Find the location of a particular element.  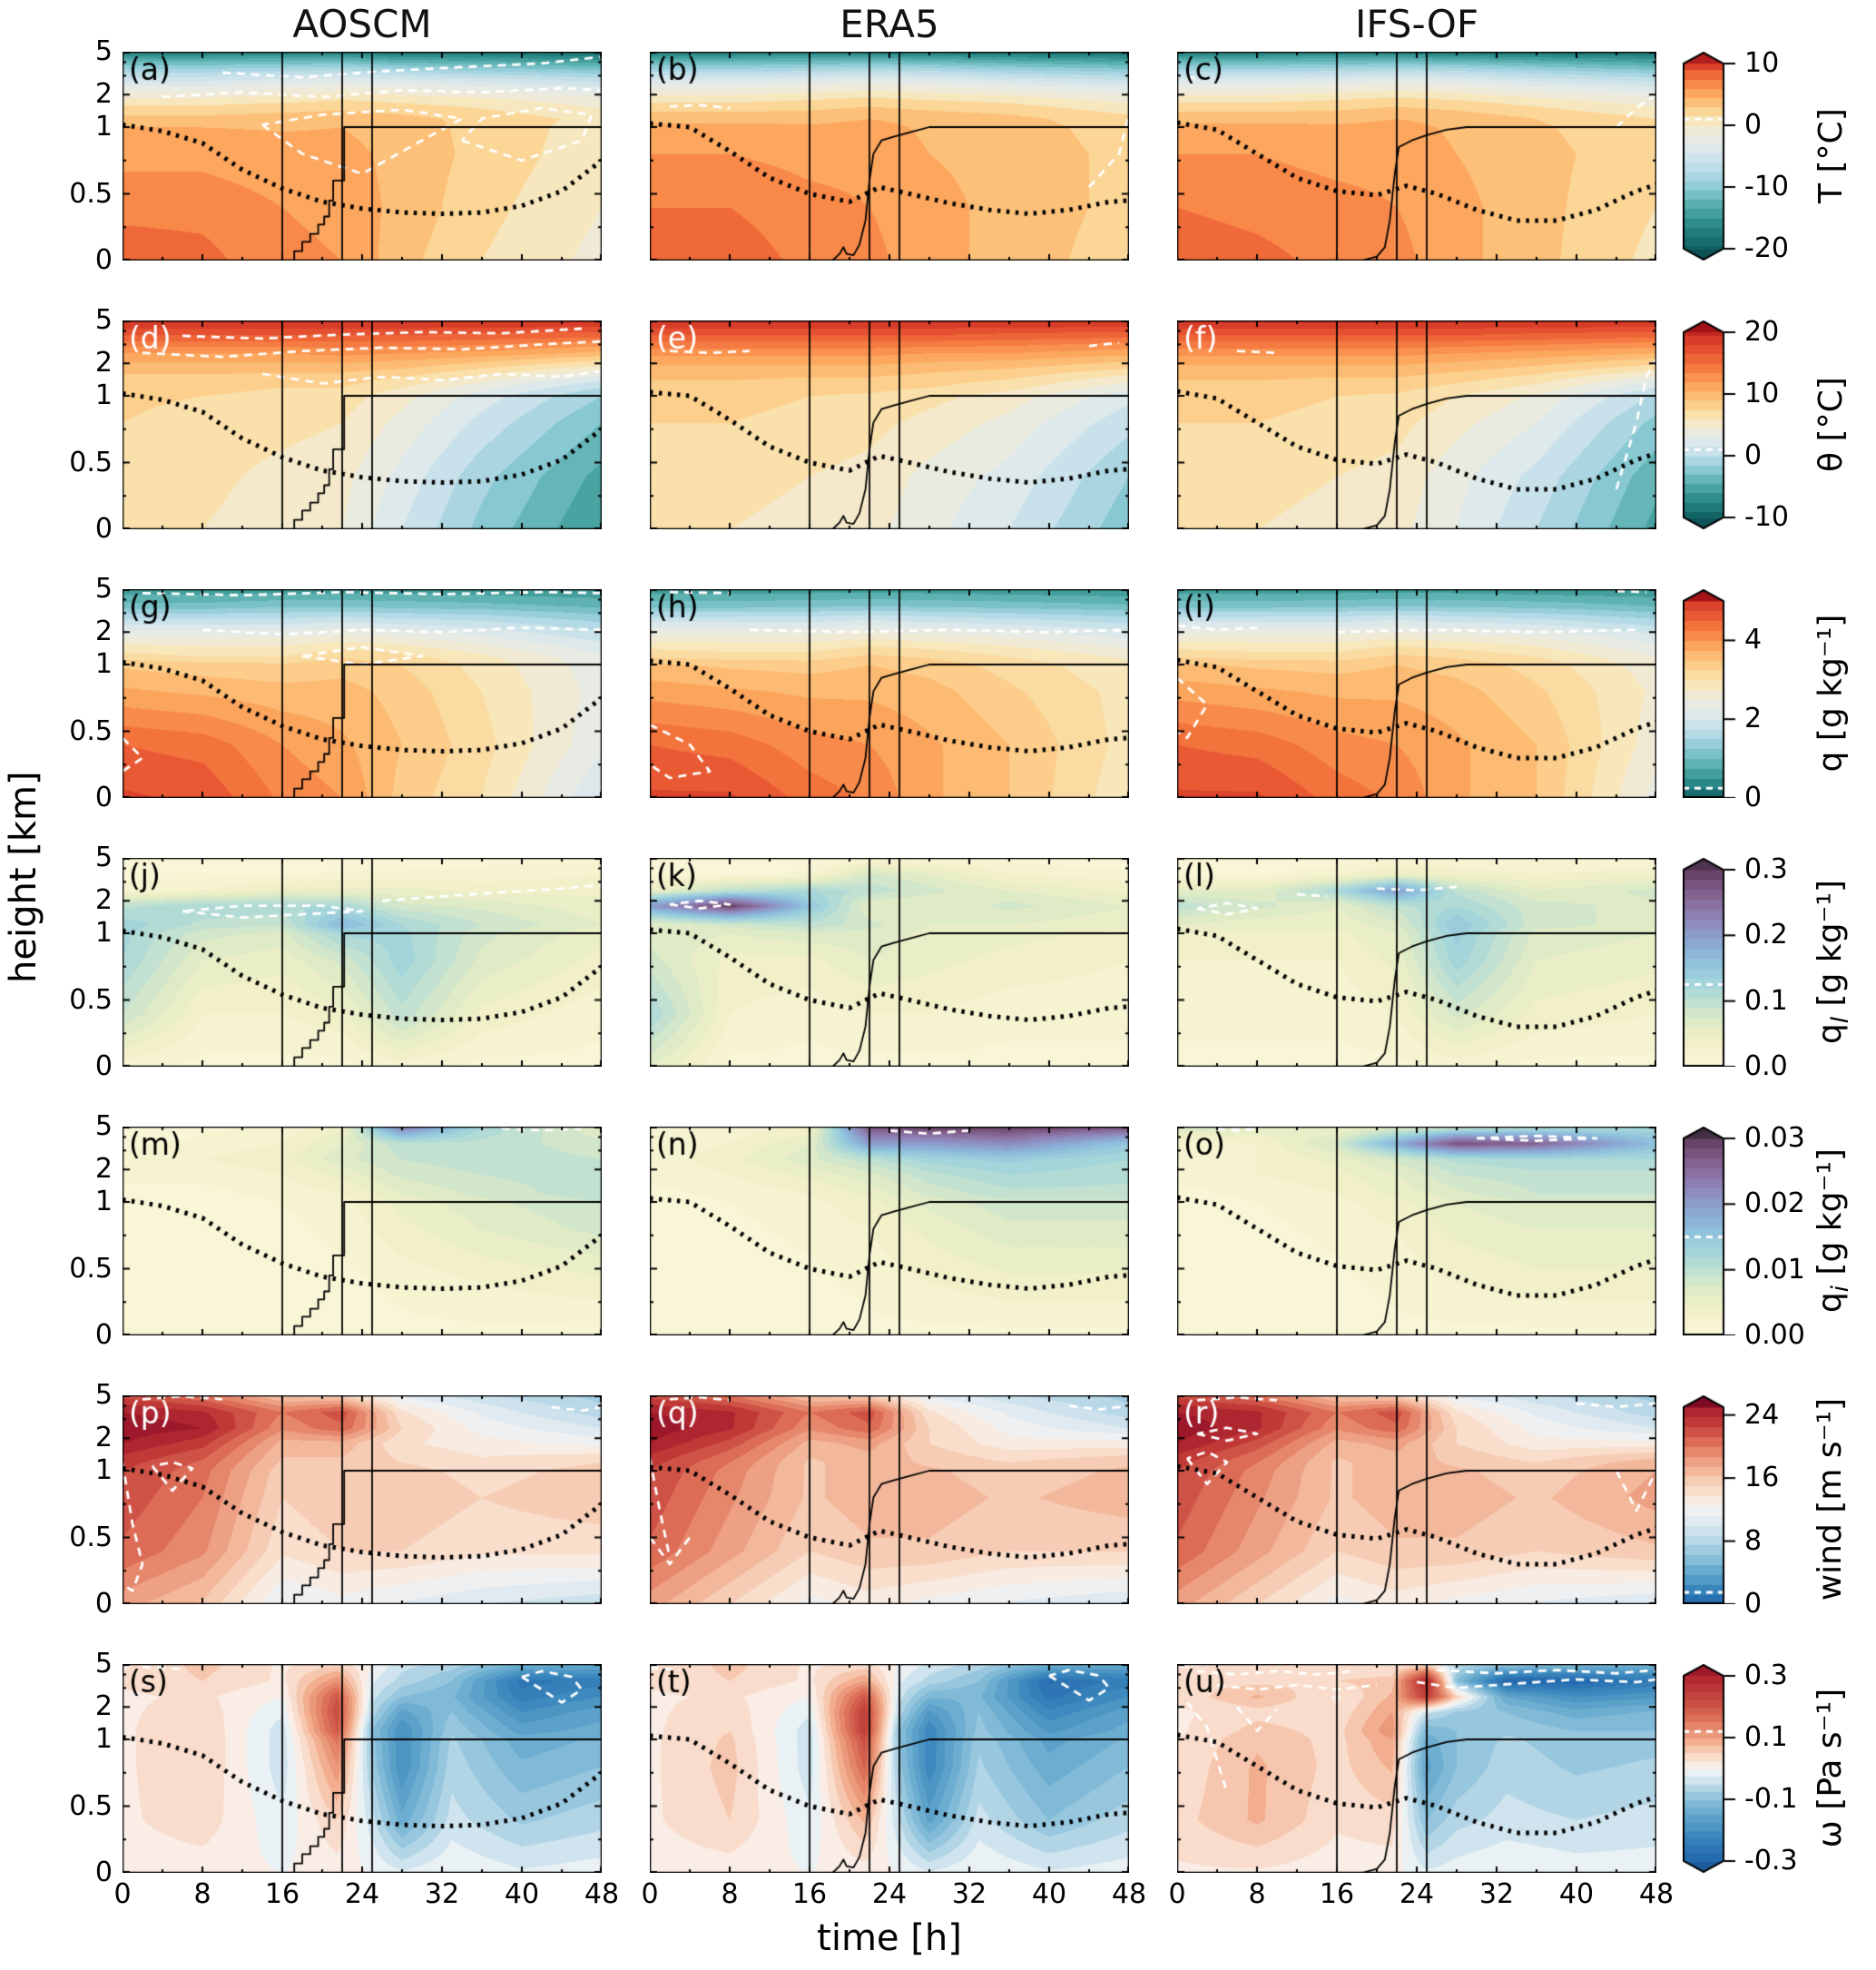

panel-q is located at coordinates (889, 1499).